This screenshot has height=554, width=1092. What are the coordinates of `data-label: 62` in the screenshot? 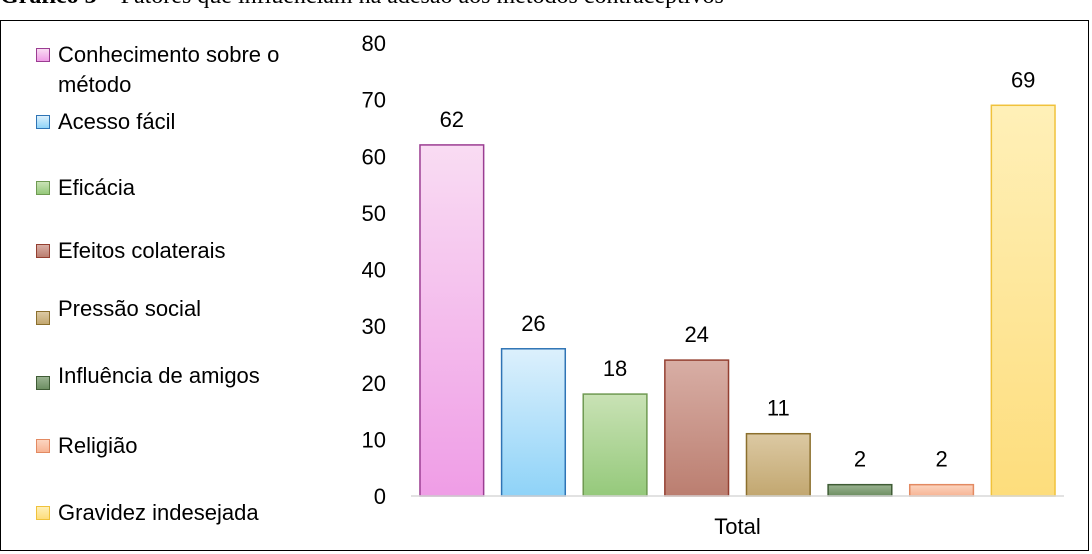 It's located at (452, 119).